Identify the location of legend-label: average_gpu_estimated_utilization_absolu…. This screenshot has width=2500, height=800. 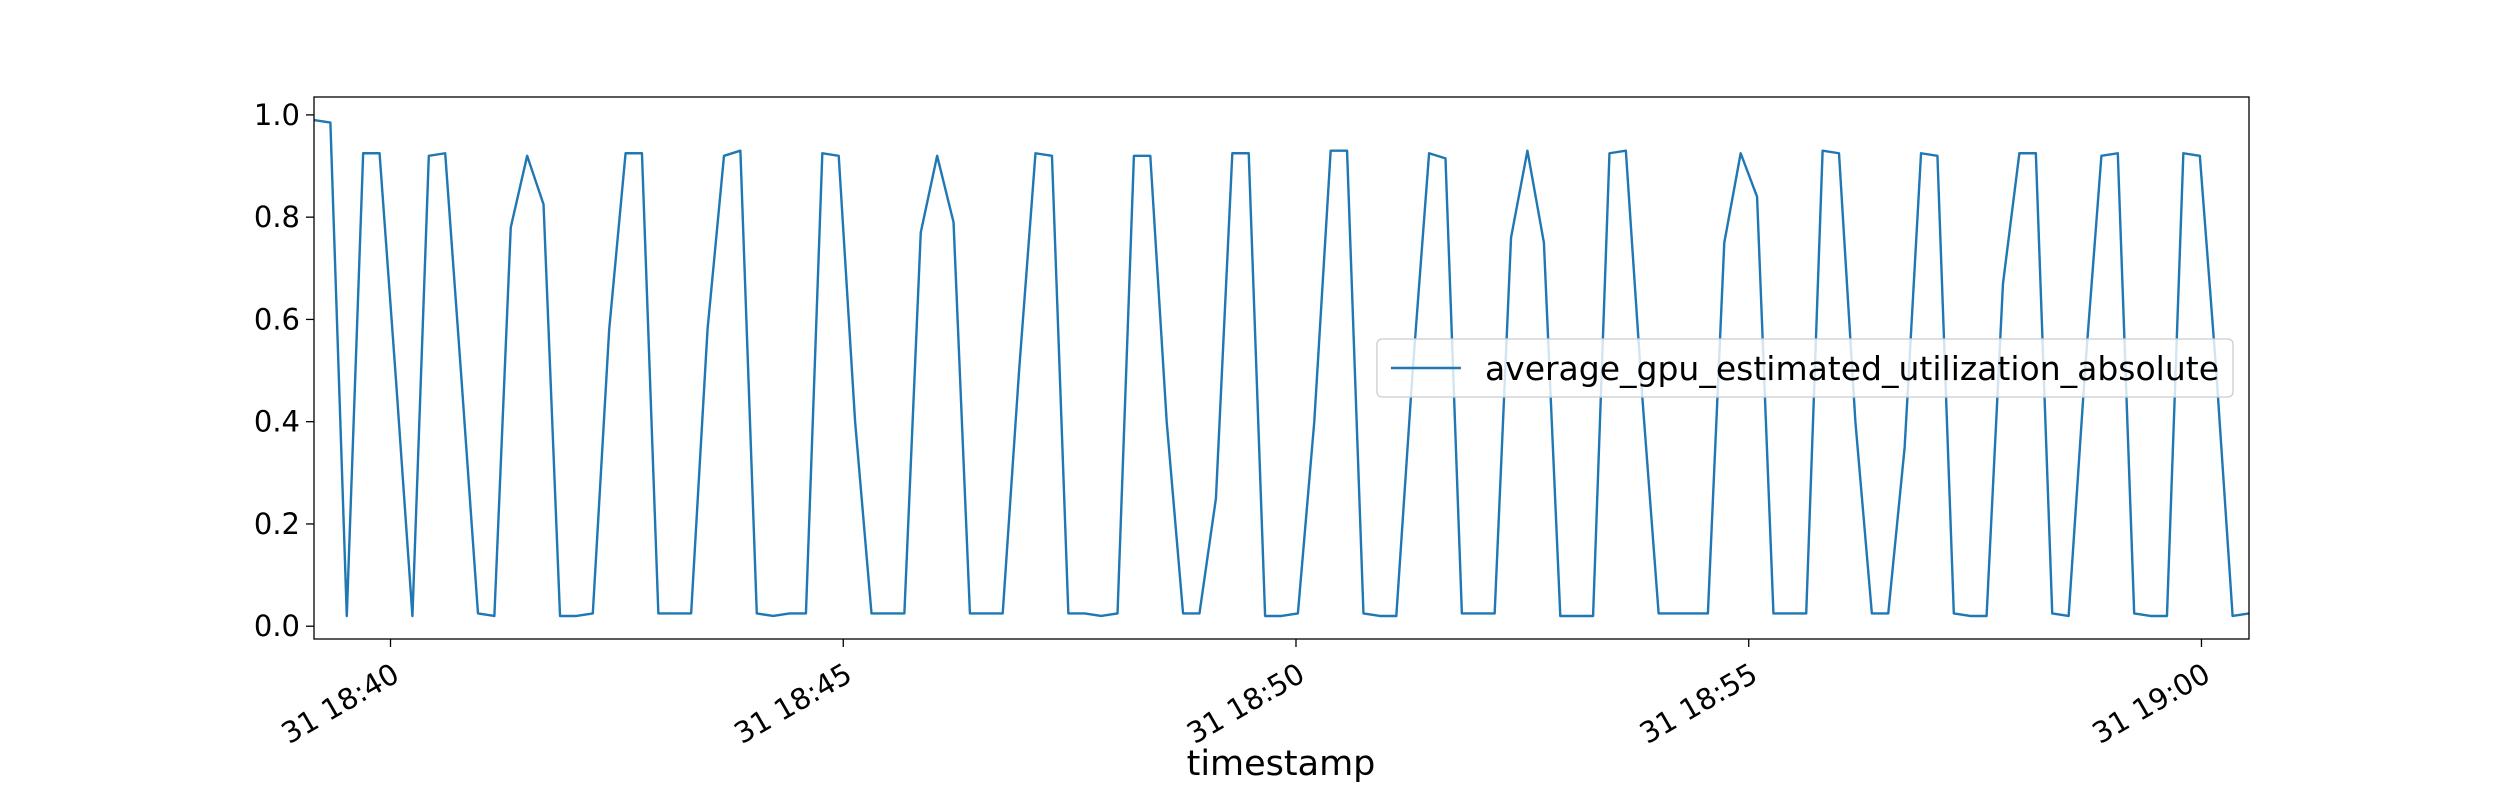
(1852, 368).